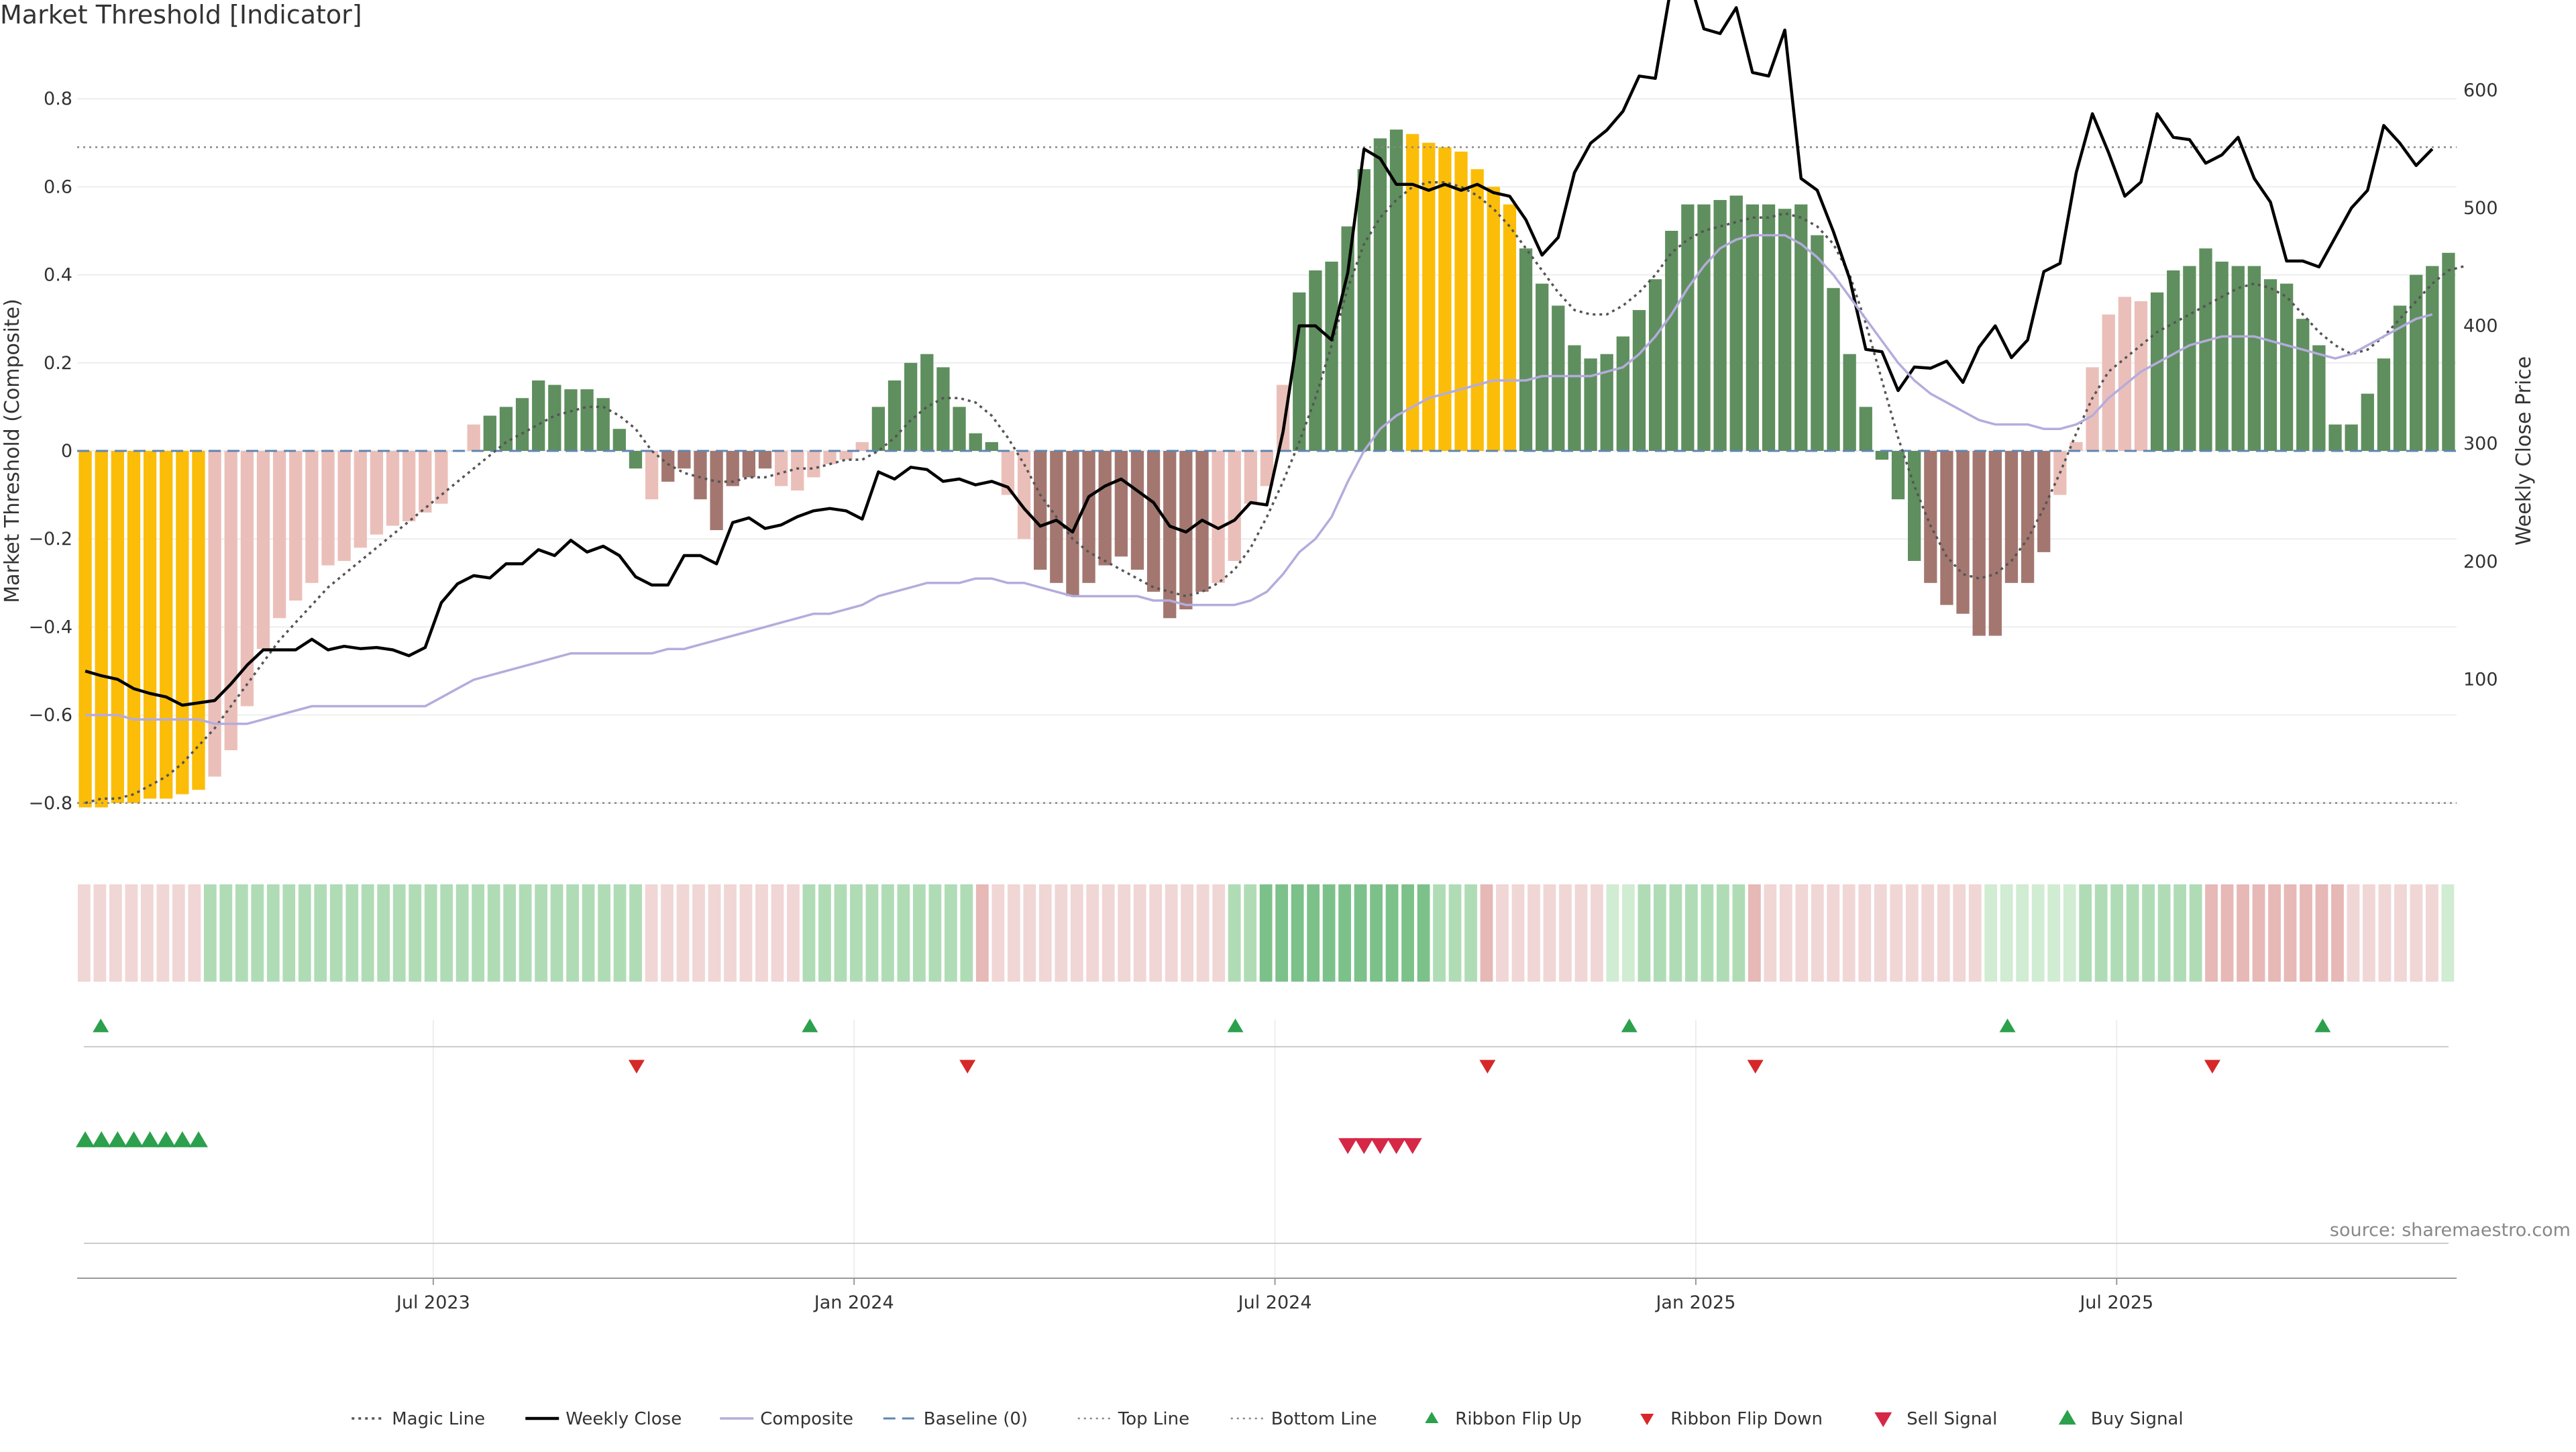 This screenshot has height=1452, width=2576. I want to click on left-tick-label: −0.2, so click(50, 540).